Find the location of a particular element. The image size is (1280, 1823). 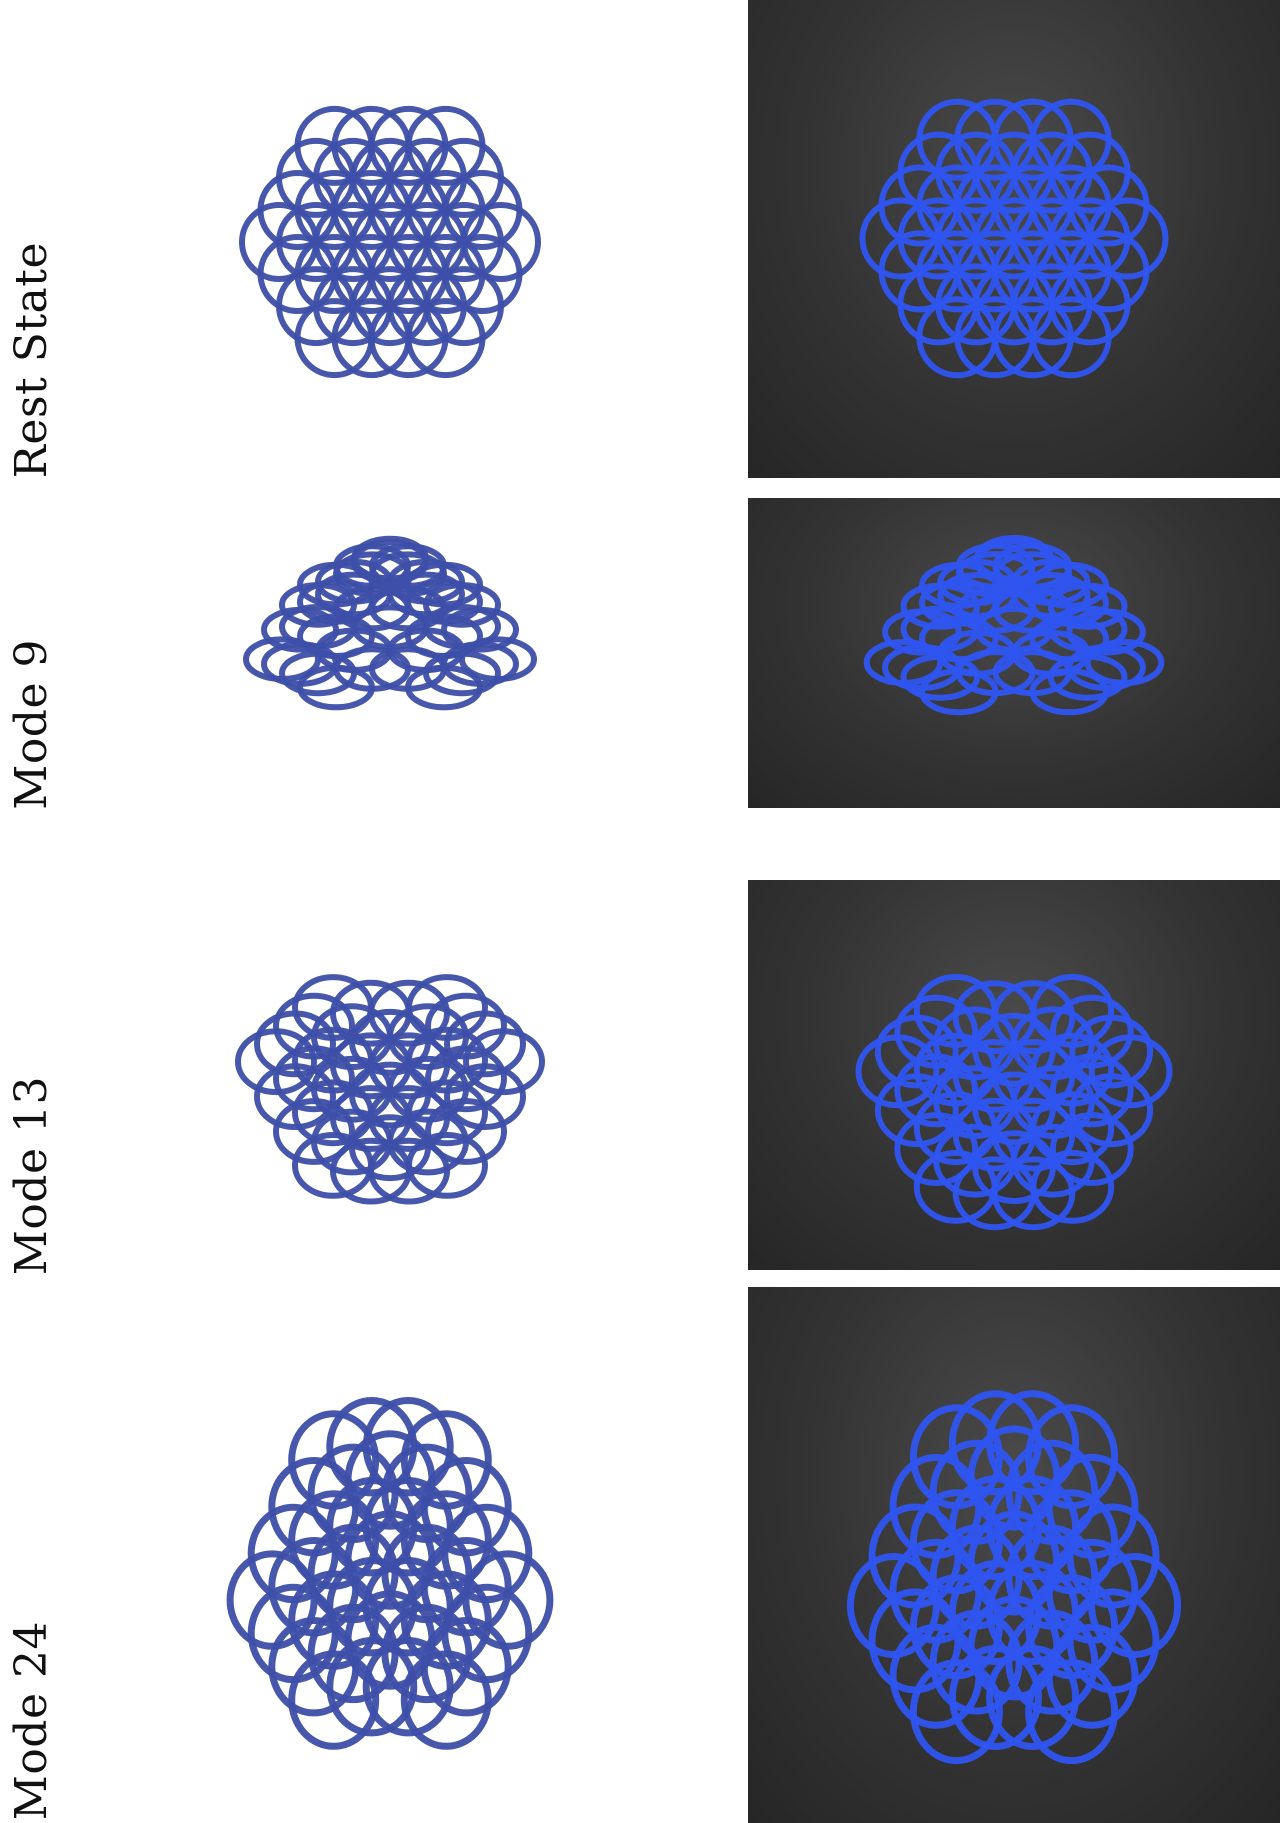

mode-13-shape-sim is located at coordinates (390, 1089).